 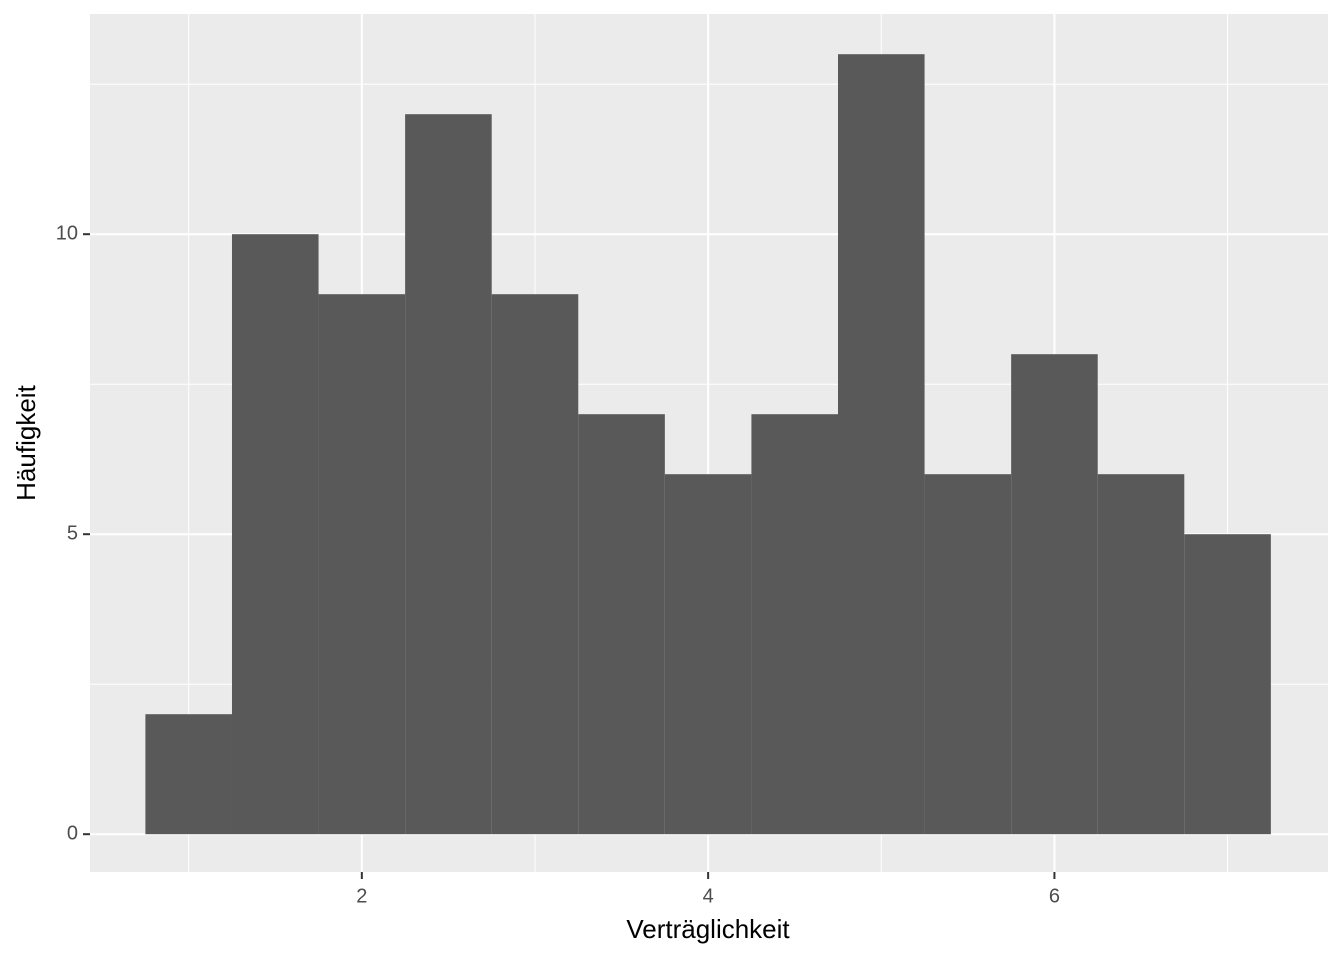 What do you see at coordinates (72, 533) in the screenshot?
I see `y-tick-label: 5` at bounding box center [72, 533].